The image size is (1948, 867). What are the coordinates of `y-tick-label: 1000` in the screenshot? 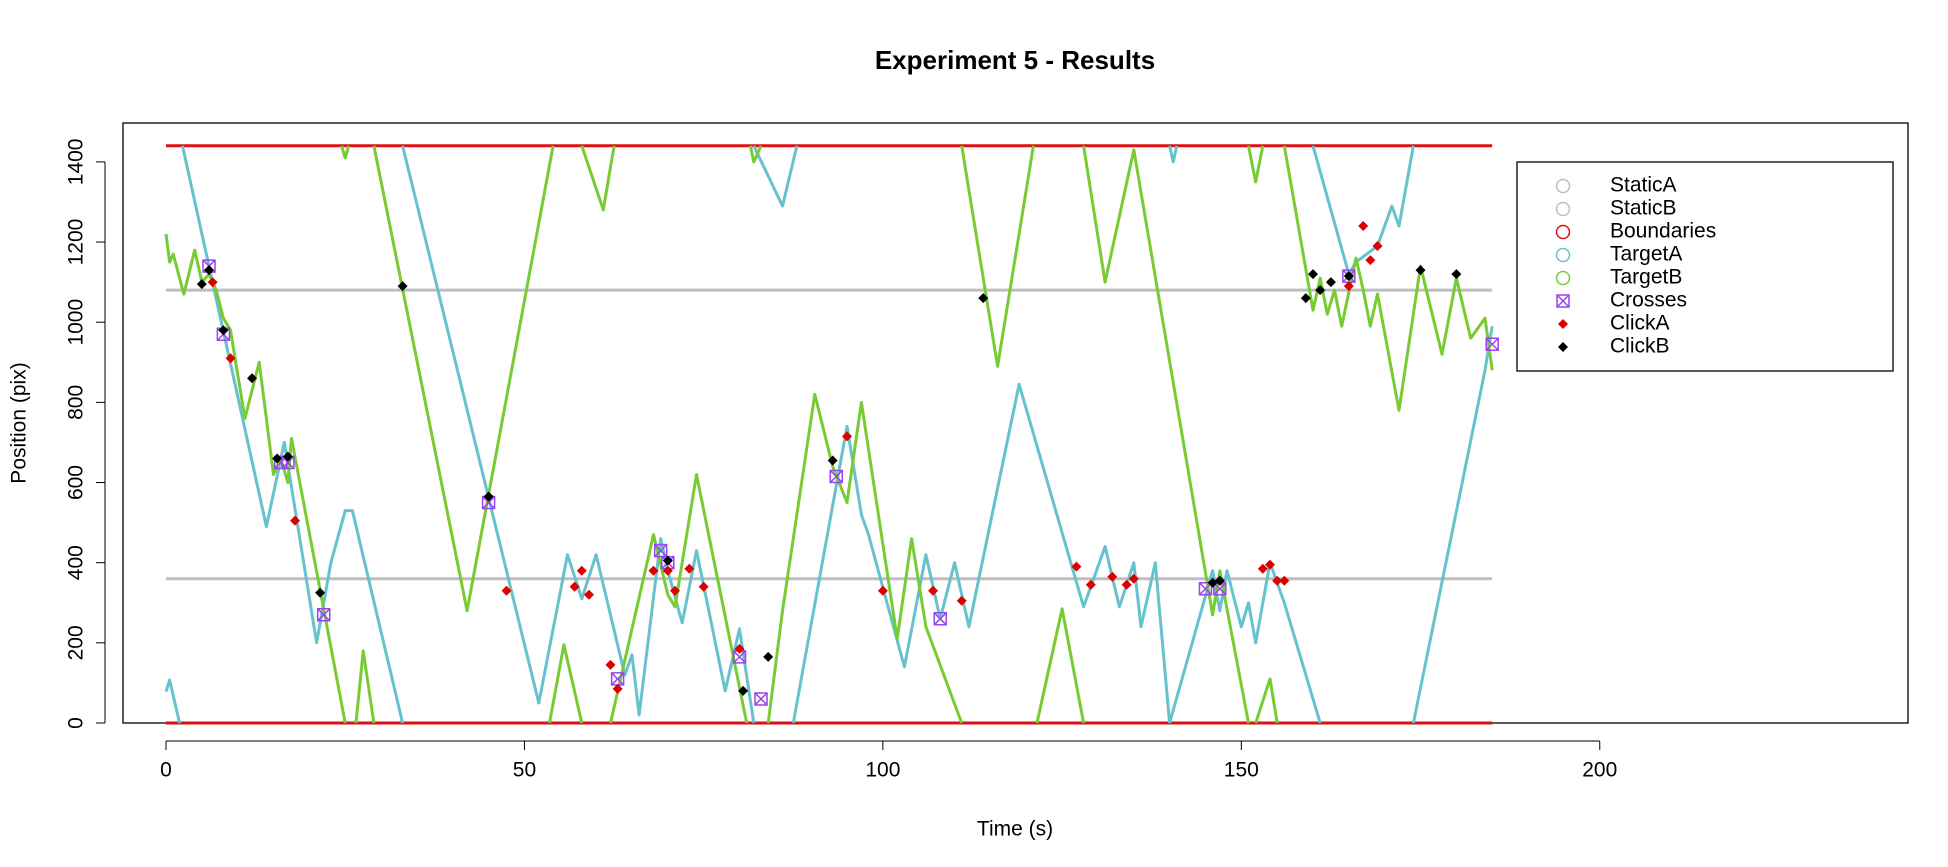 It's located at (76, 322).